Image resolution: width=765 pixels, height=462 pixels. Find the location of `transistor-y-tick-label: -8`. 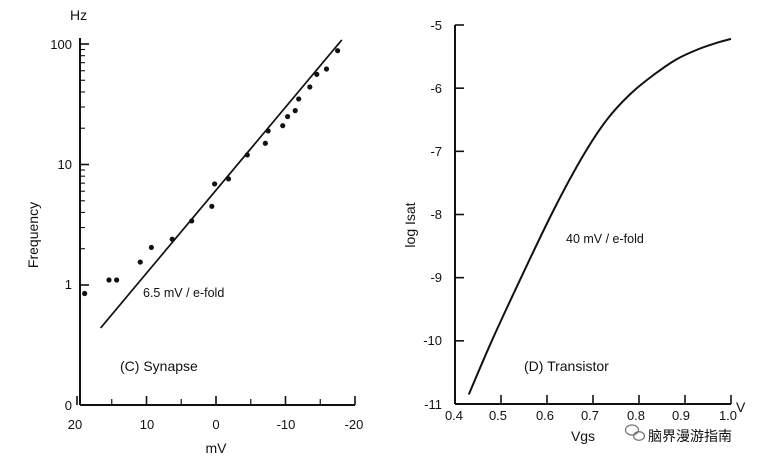

transistor-y-tick-label: -8 is located at coordinates (436, 214).